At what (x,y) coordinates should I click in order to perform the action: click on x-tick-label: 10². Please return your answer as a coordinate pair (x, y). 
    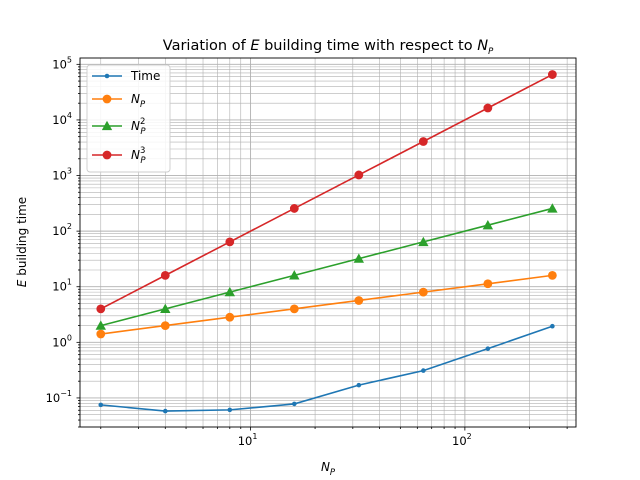
    Looking at the image, I should click on (462, 440).